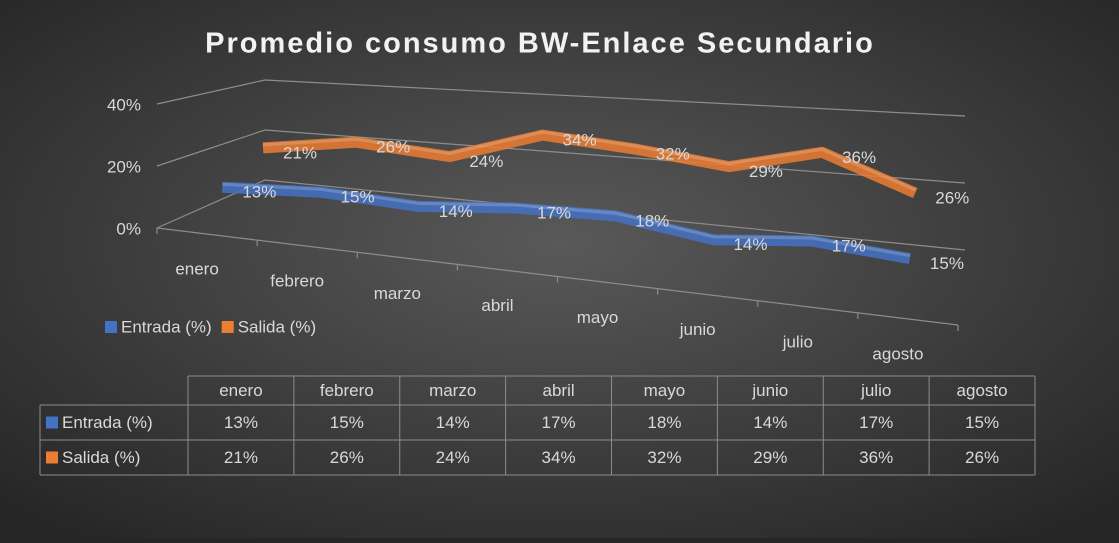 The image size is (1119, 543). What do you see at coordinates (277, 326) in the screenshot?
I see `legend-label: Salida (%)` at bounding box center [277, 326].